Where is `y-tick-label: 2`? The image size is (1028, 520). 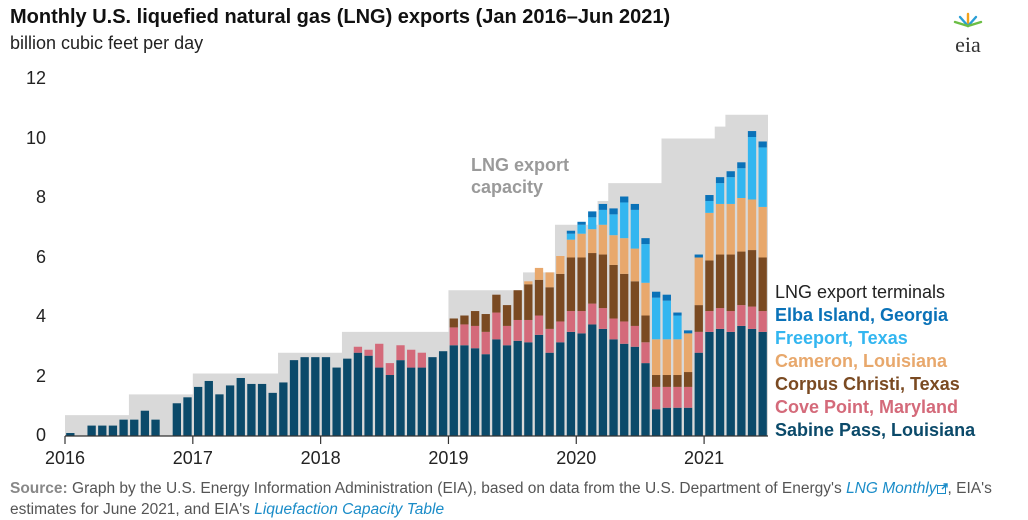 y-tick-label: 2 is located at coordinates (40, 375).